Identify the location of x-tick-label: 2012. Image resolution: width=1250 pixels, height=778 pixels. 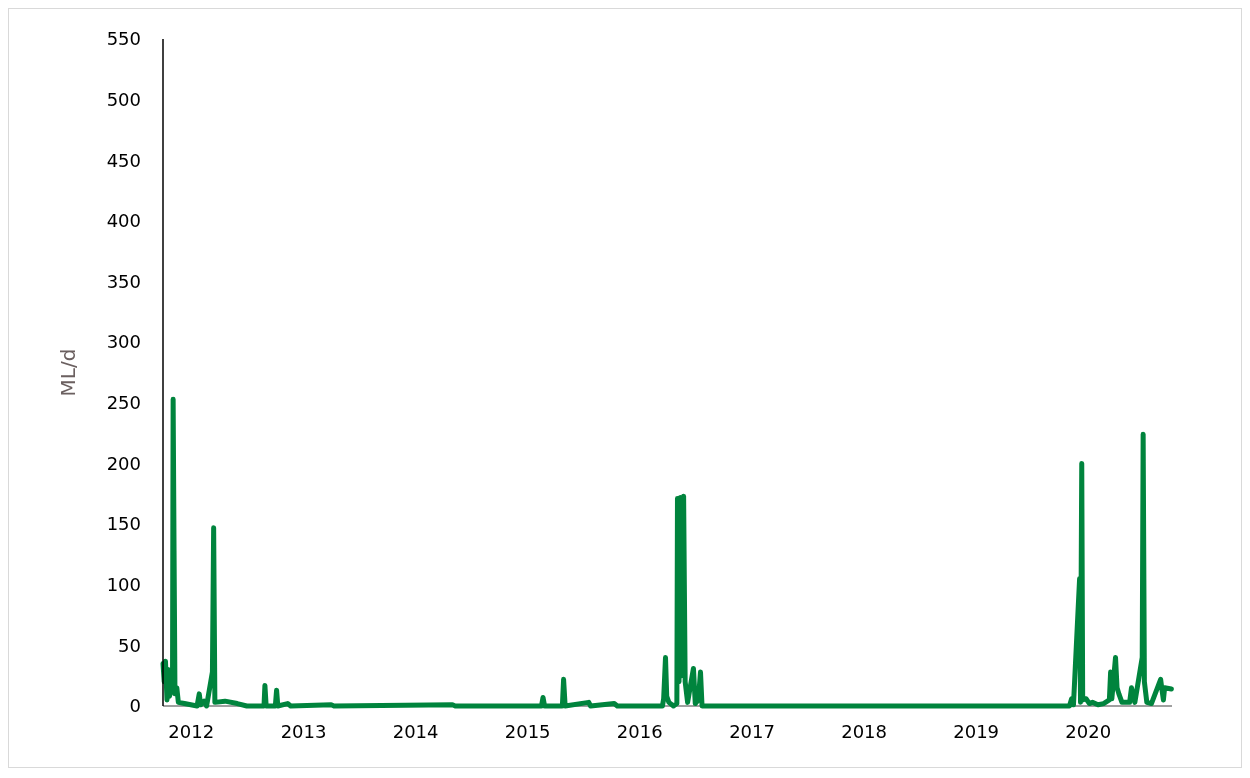
(191, 731).